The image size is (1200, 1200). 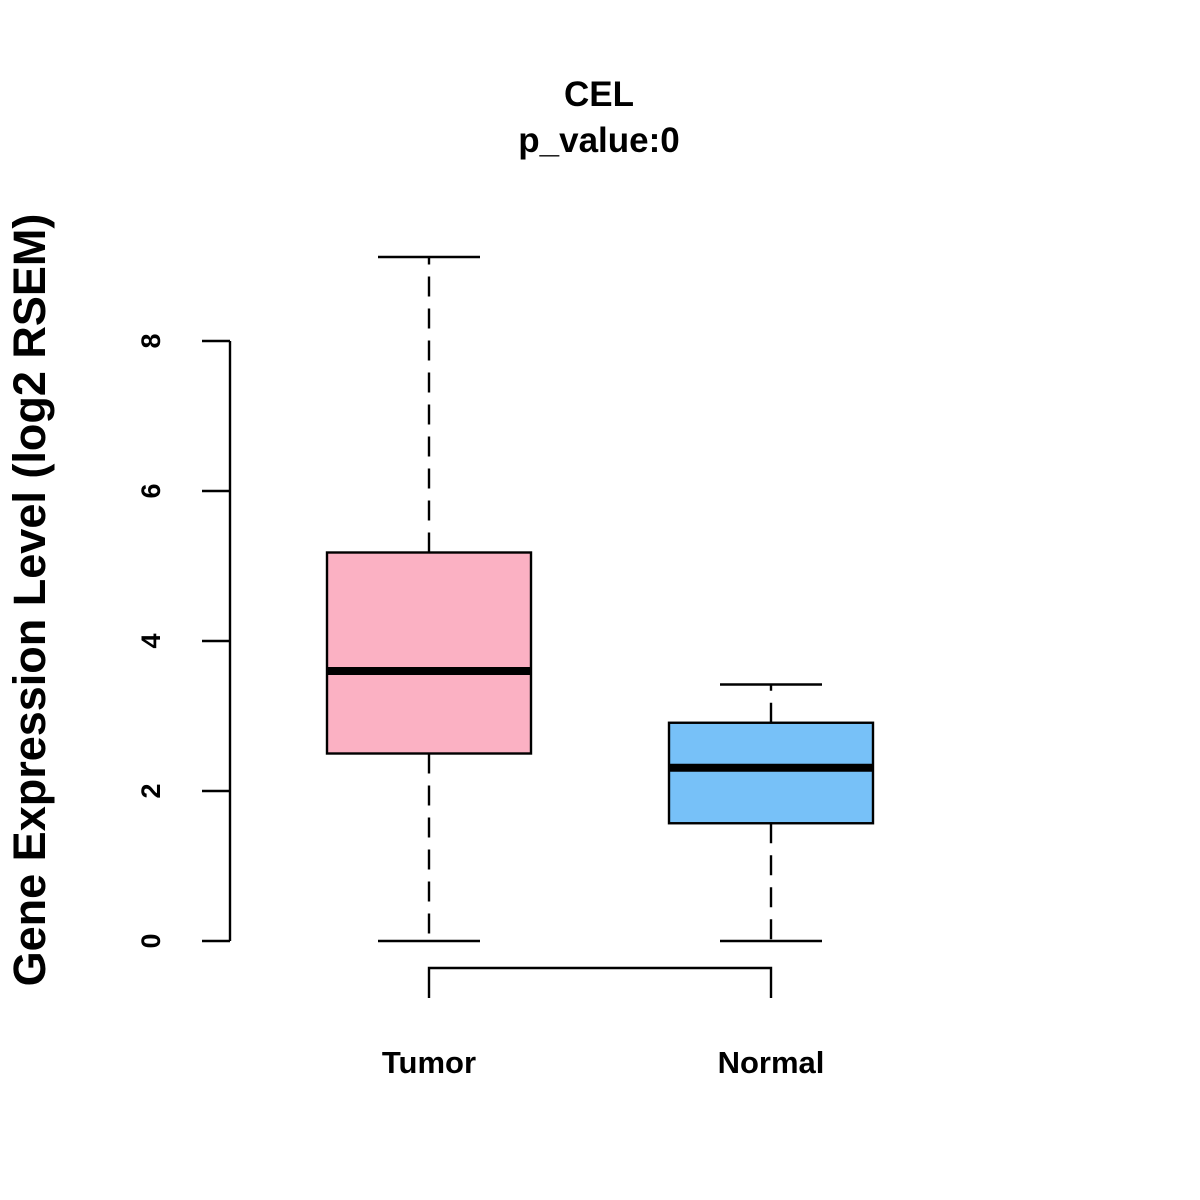 What do you see at coordinates (603, 1062) in the screenshot?
I see `x-axis-labels: Tumor Normal` at bounding box center [603, 1062].